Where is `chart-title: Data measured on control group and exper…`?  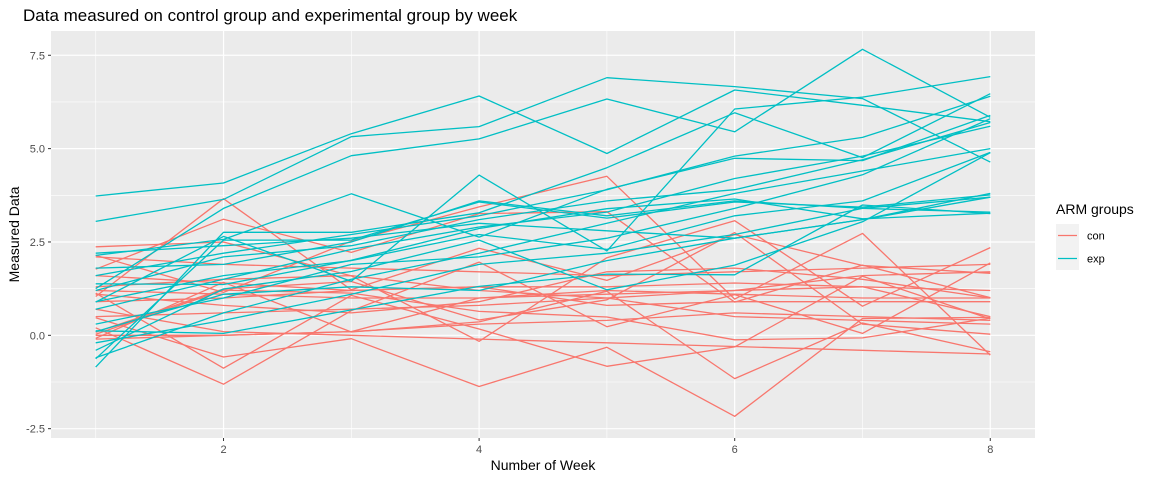
chart-title: Data measured on control group and exper… is located at coordinates (270, 15).